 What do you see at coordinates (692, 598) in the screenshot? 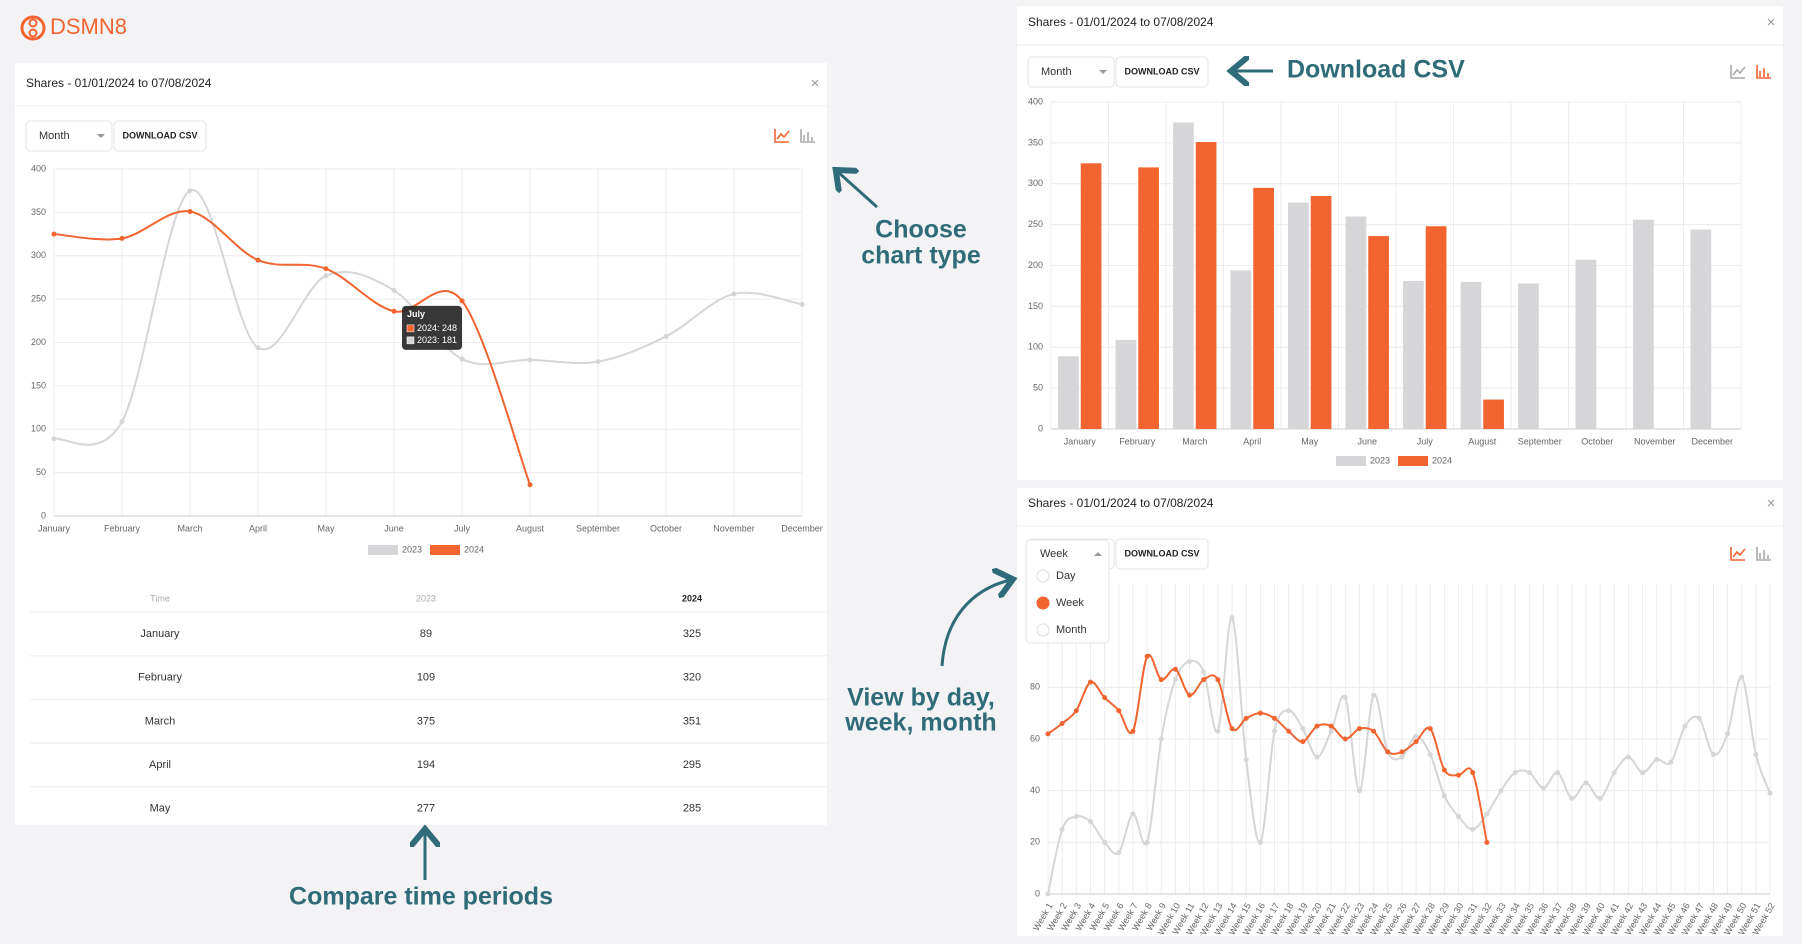
I see `table-header: 2024` at bounding box center [692, 598].